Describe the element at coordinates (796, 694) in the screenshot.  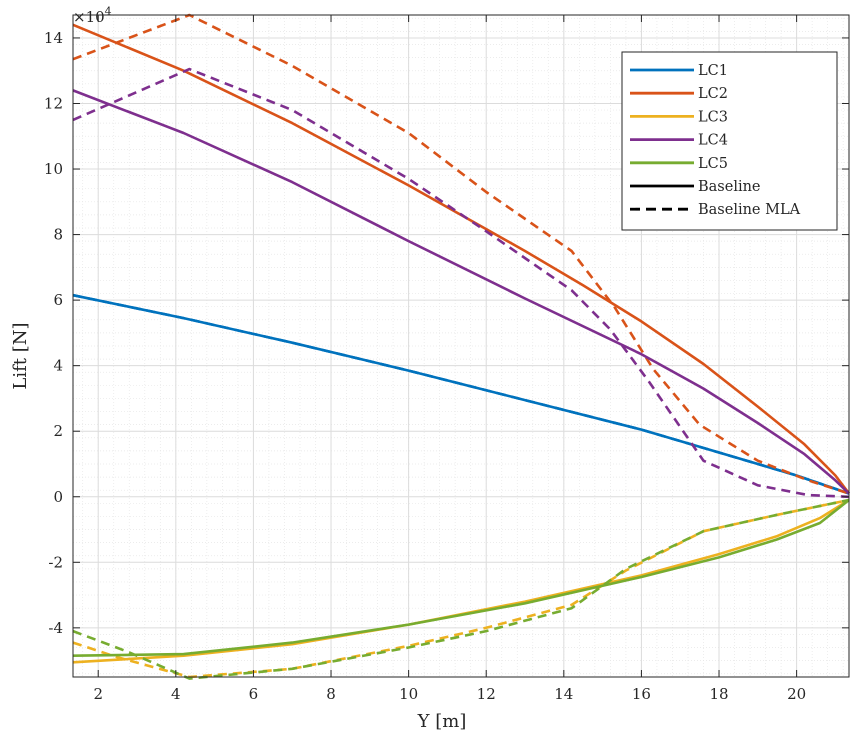
I see `x-tick-label: 20` at that location.